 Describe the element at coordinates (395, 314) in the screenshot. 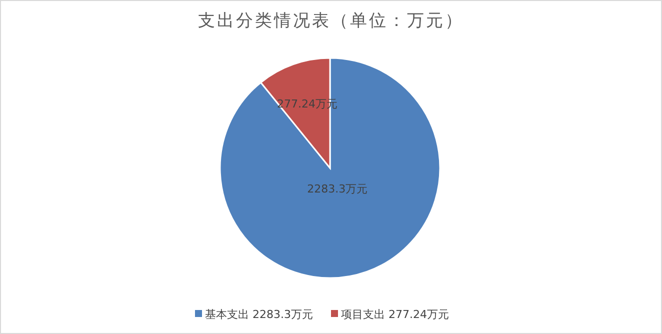

I see `legend-label: 项目支出 277.24万元` at that location.